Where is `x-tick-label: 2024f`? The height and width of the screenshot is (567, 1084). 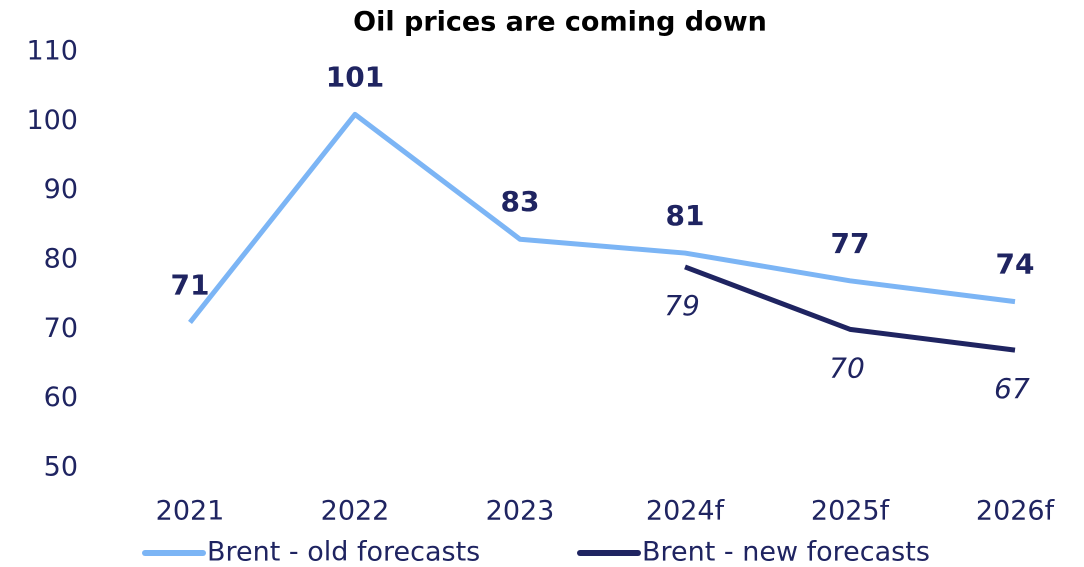
x-tick-label: 2024f is located at coordinates (686, 511).